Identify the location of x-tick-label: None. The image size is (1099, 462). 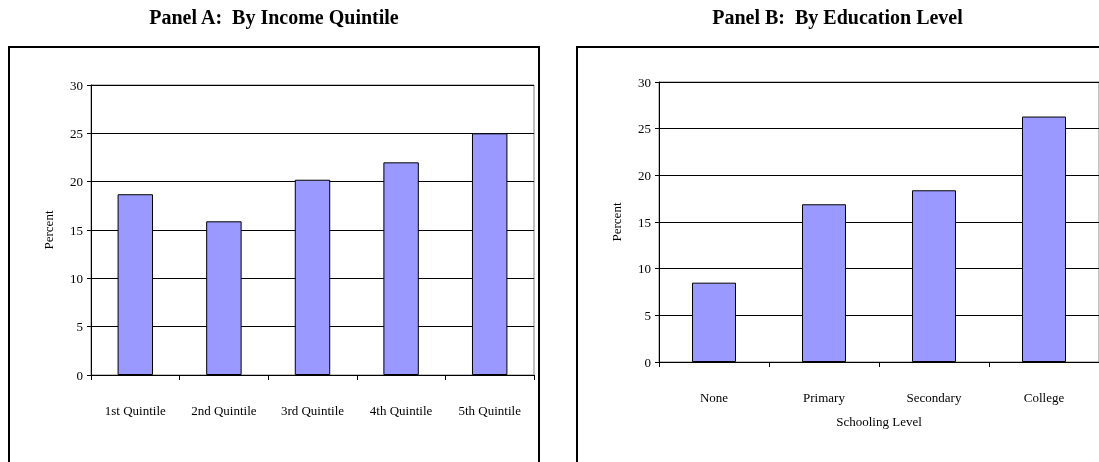
(714, 397).